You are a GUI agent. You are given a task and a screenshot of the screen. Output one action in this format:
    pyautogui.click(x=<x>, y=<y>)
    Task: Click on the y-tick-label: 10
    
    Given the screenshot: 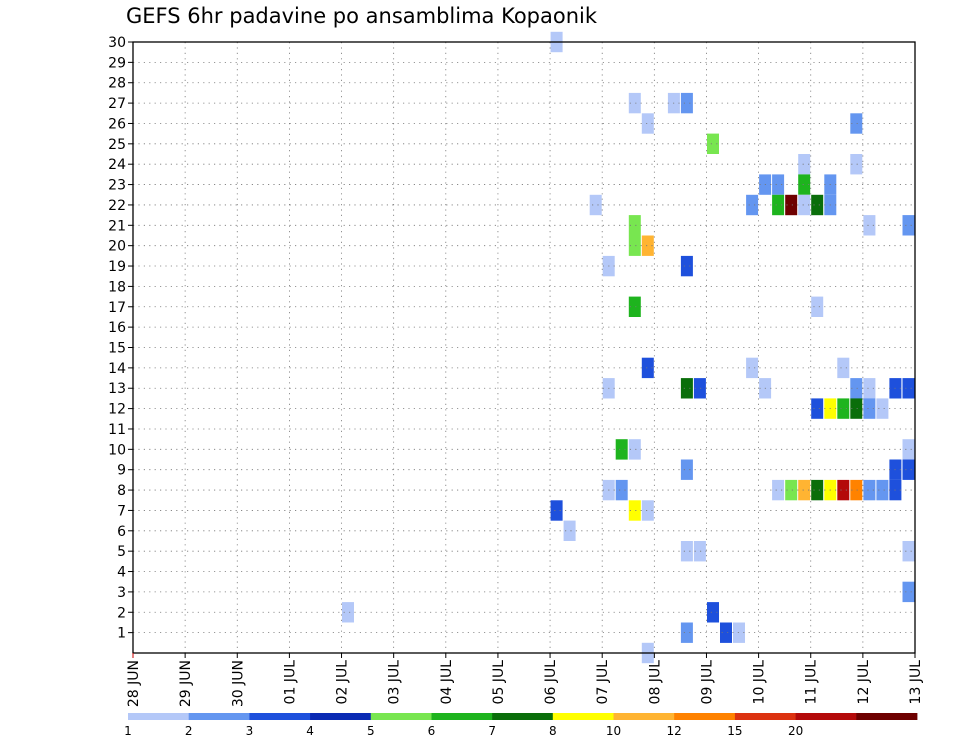 What is the action you would take?
    pyautogui.click(x=117, y=450)
    